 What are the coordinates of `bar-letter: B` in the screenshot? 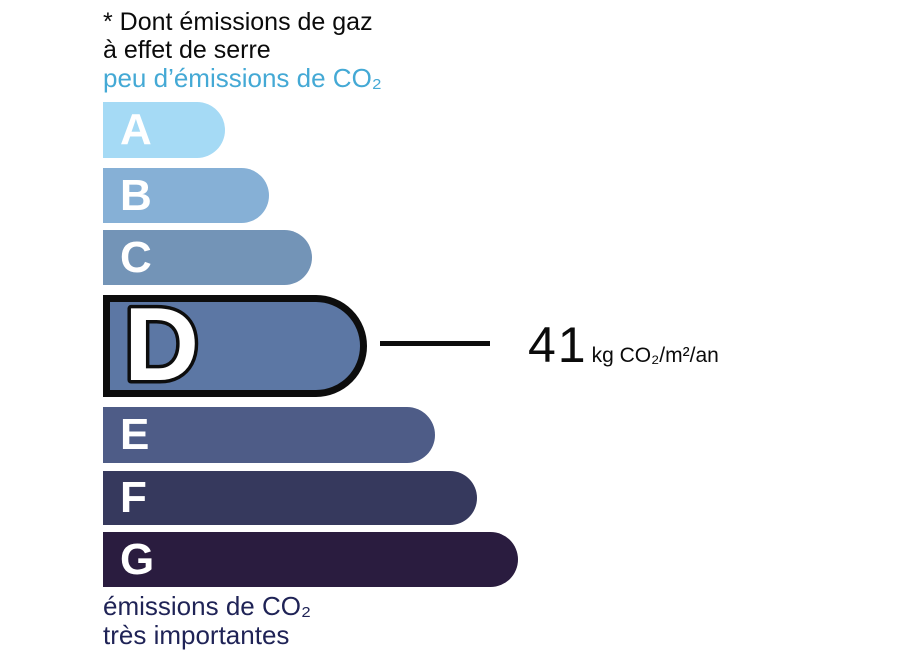 It's located at (136, 195).